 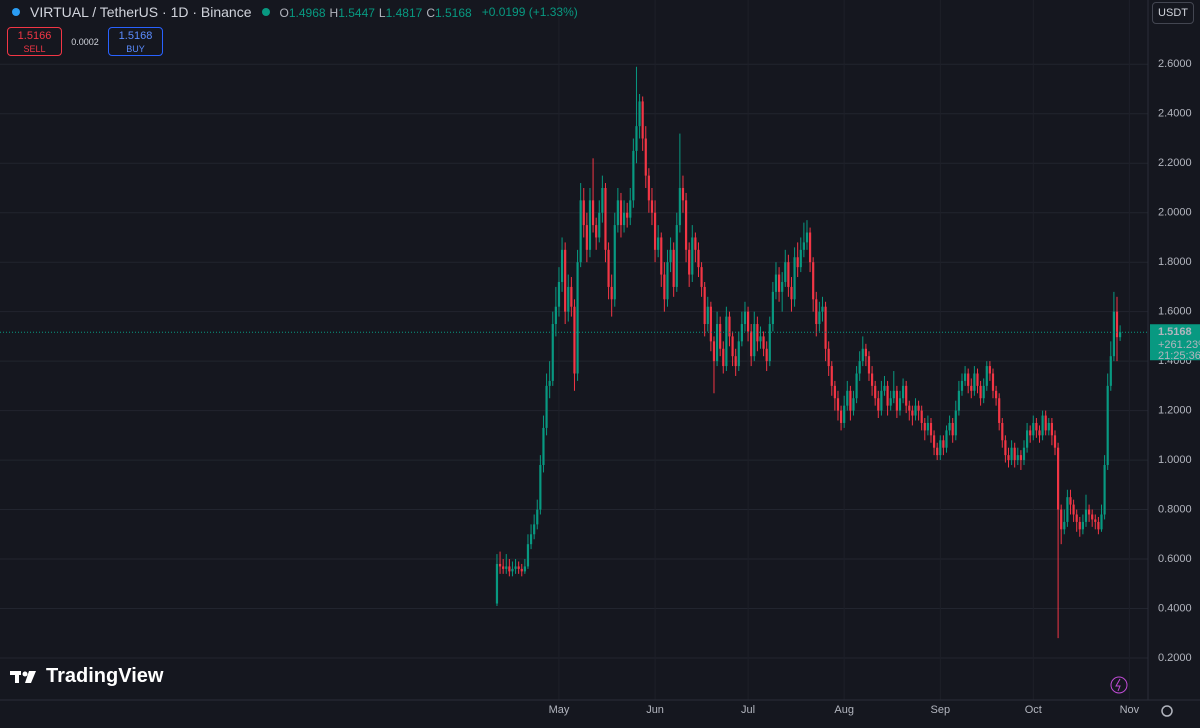 I want to click on x-tick-label: May, so click(x=559, y=710).